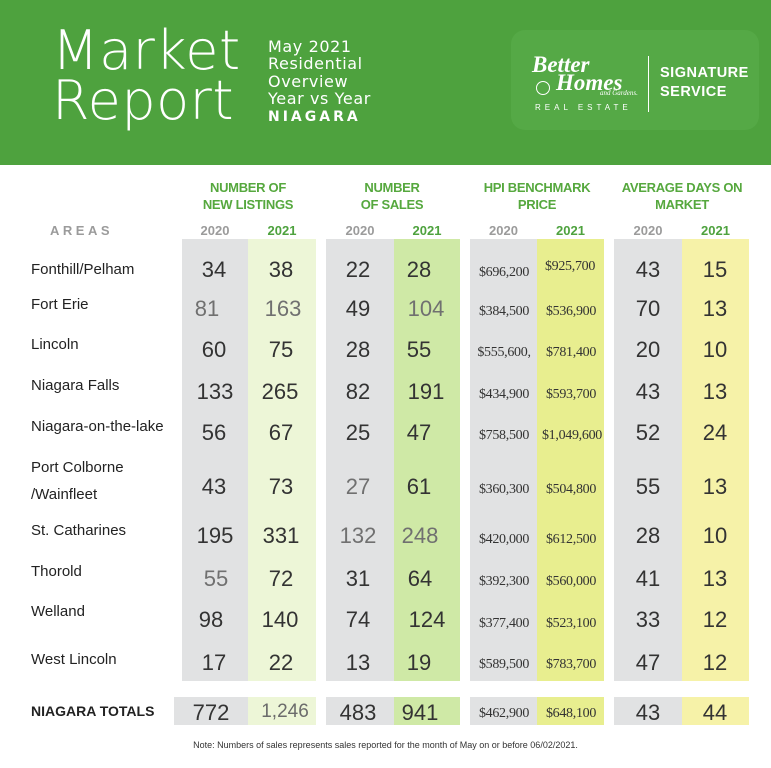 Image resolution: width=771 pixels, height=768 pixels. Describe the element at coordinates (281, 349) in the screenshot. I see `cell-value: 75` at that location.